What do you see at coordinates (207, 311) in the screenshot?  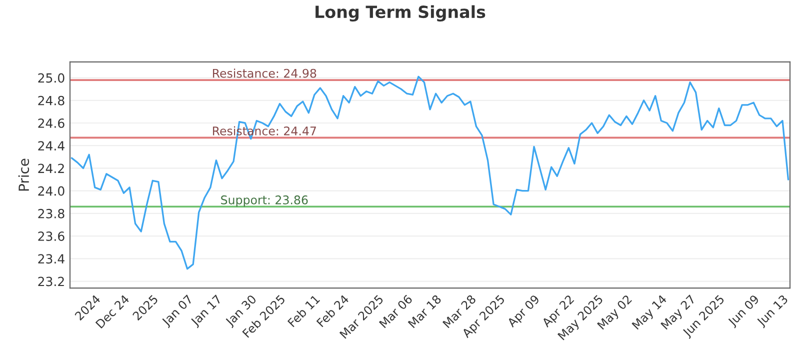 I see `x-tick-label: Jan 17` at bounding box center [207, 311].